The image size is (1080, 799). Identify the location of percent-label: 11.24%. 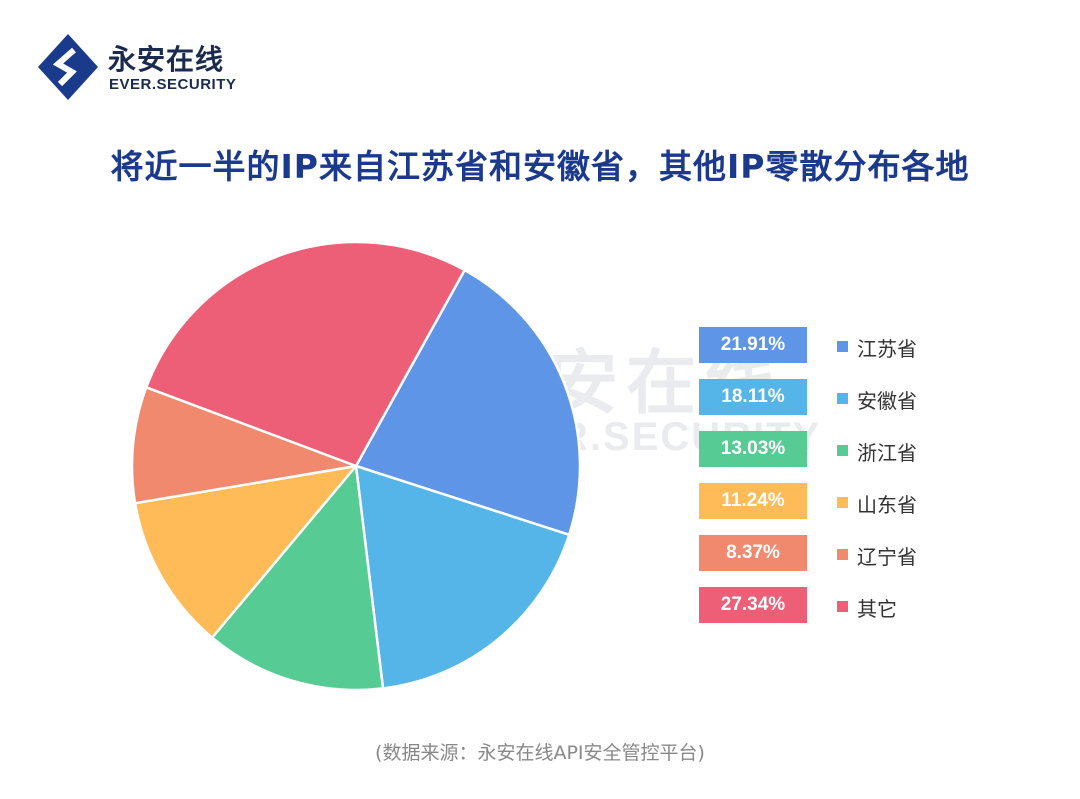
(753, 501).